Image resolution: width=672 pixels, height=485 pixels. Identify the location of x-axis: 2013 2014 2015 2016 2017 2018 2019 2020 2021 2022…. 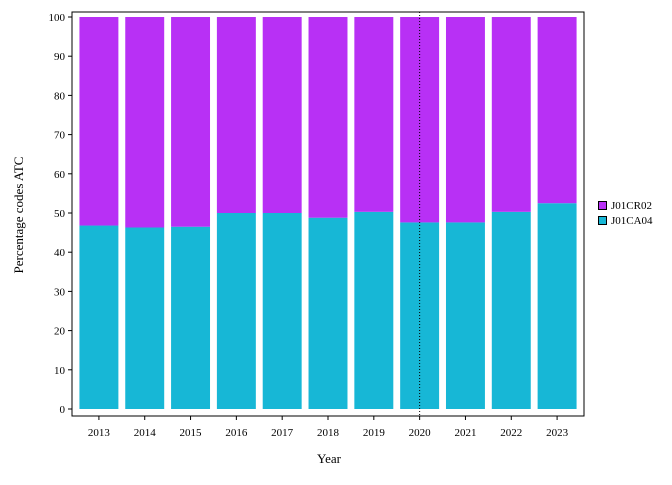
(328, 427).